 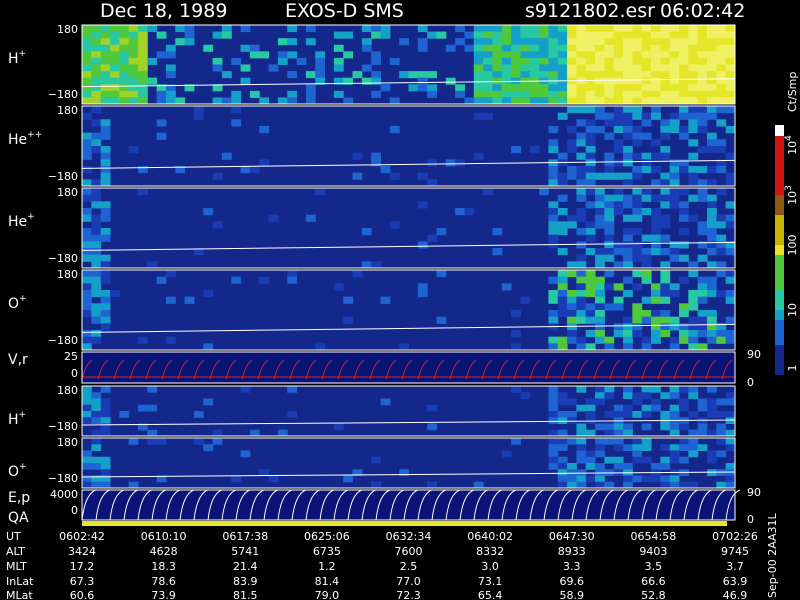 What do you see at coordinates (408, 367) in the screenshot?
I see `panel-frame` at bounding box center [408, 367].